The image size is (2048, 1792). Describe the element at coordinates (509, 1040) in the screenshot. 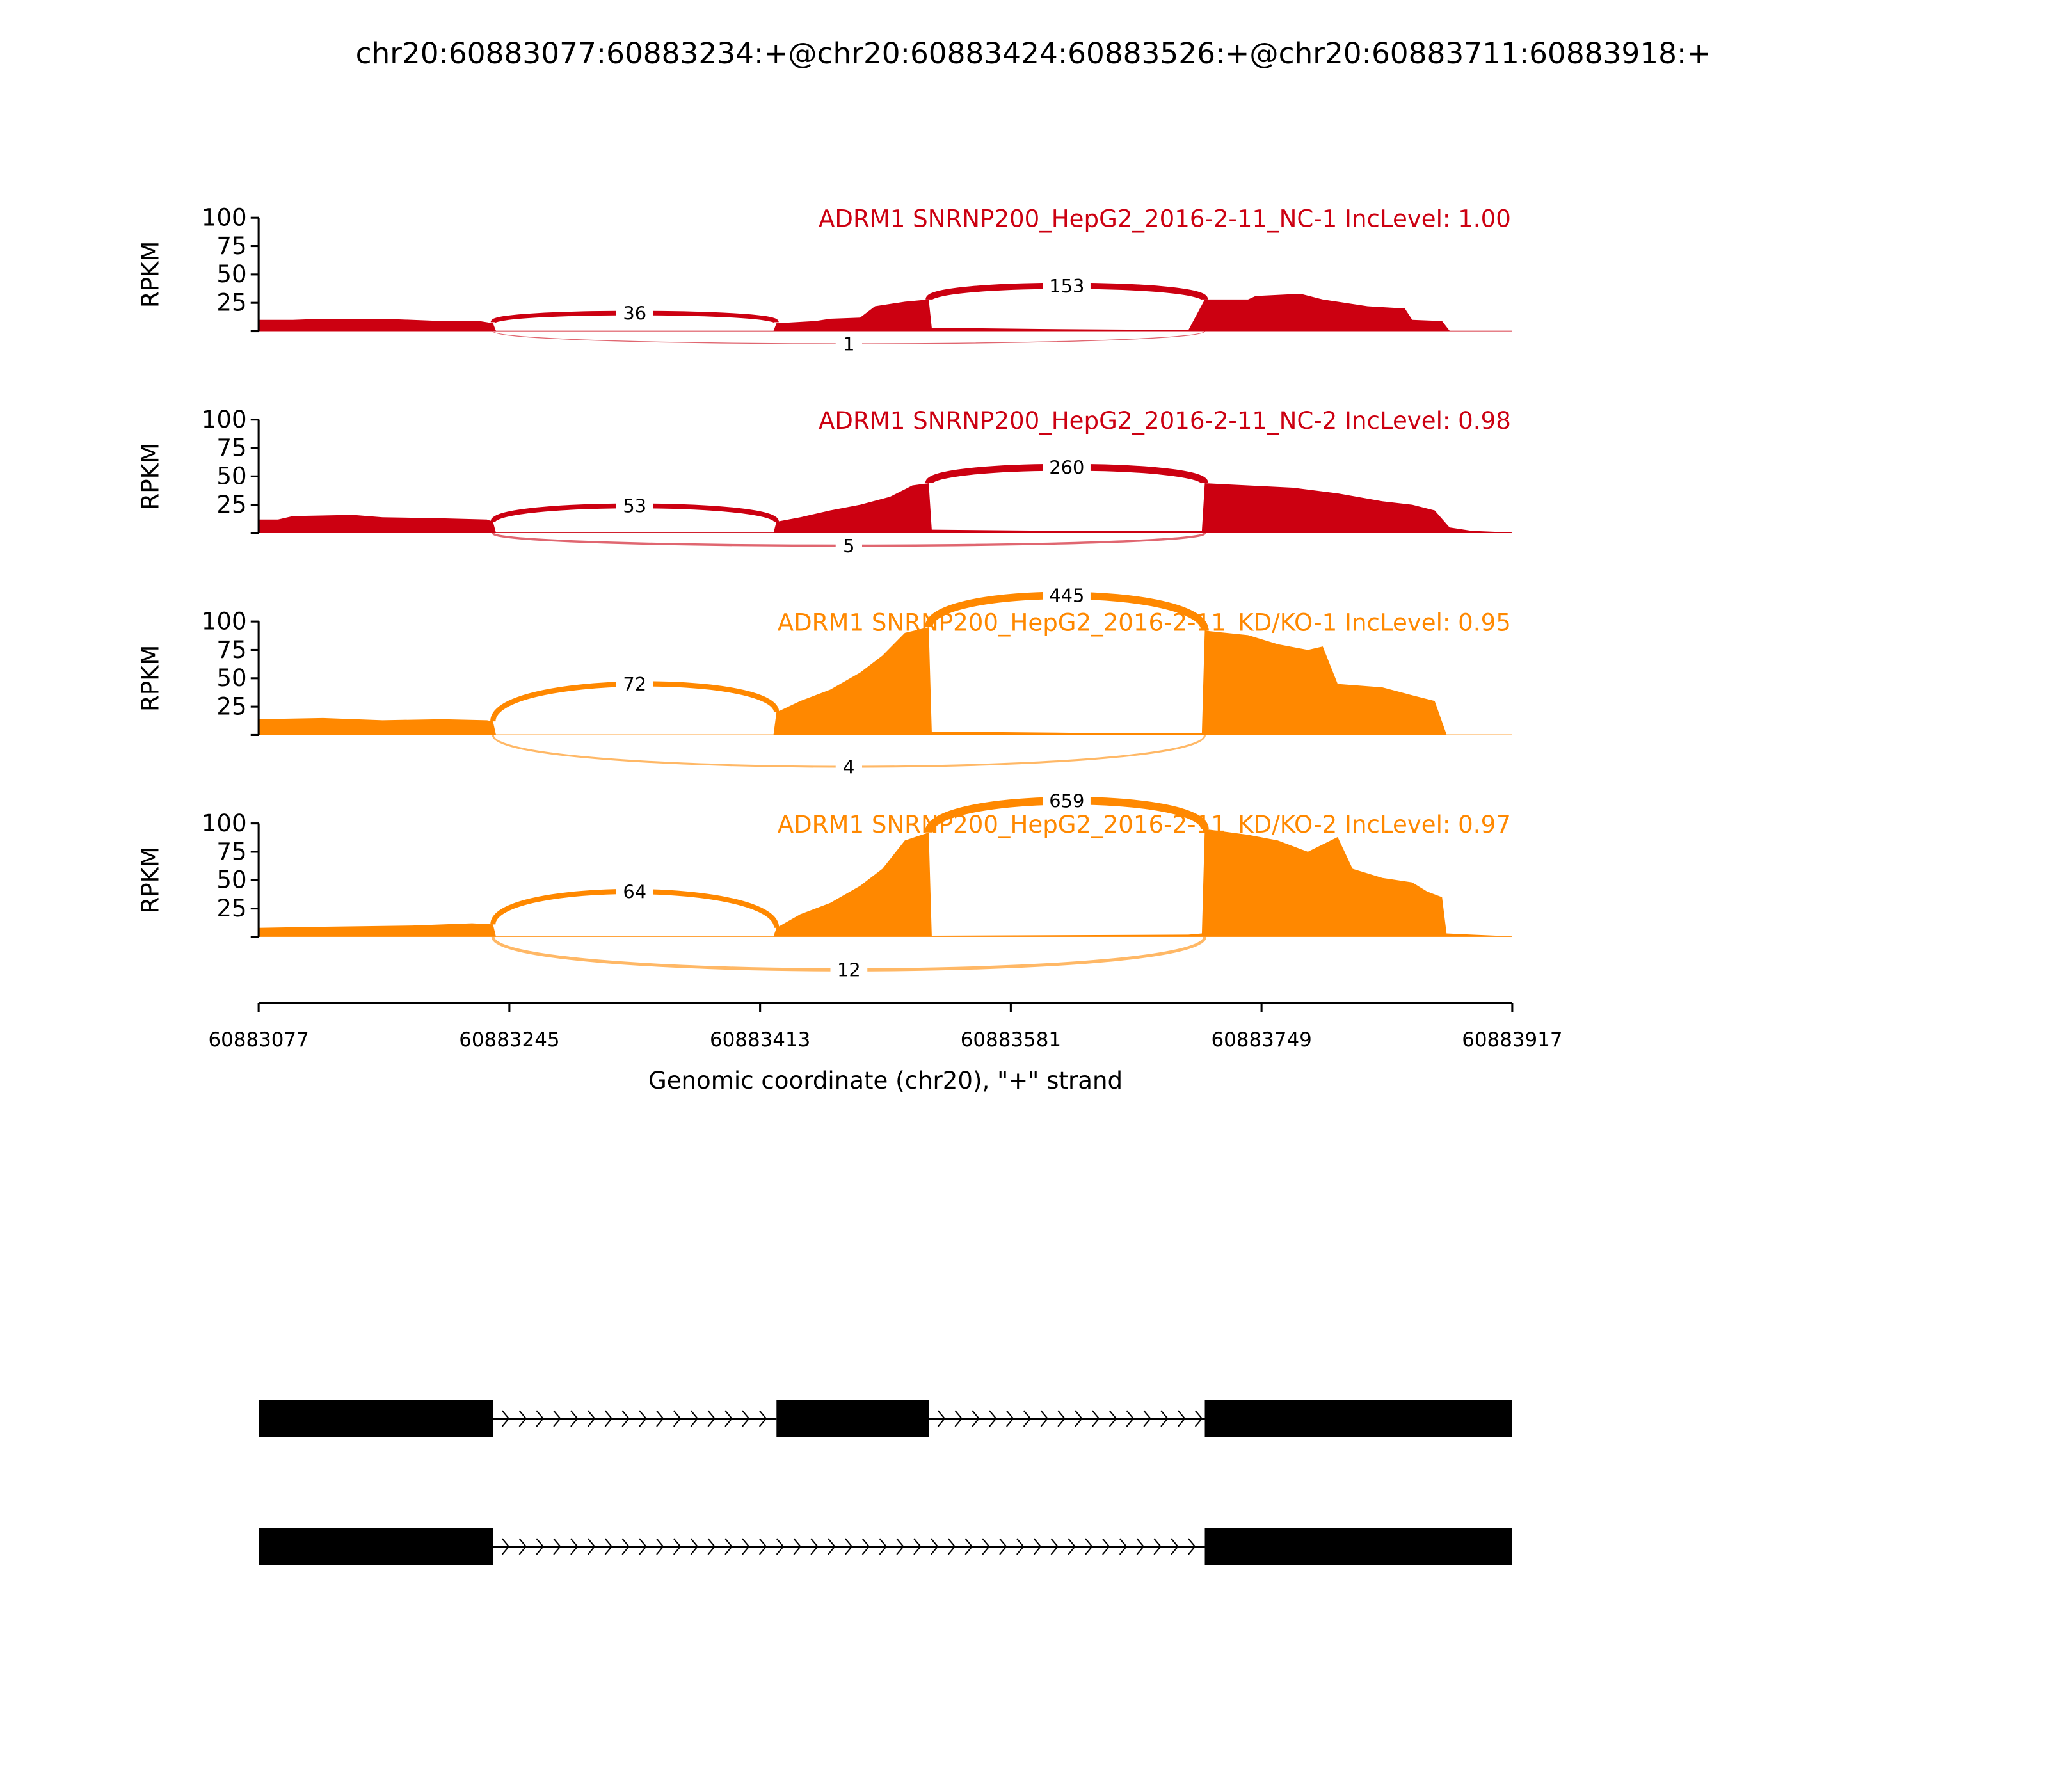

I see `x-tick-label: 60883245` at that location.